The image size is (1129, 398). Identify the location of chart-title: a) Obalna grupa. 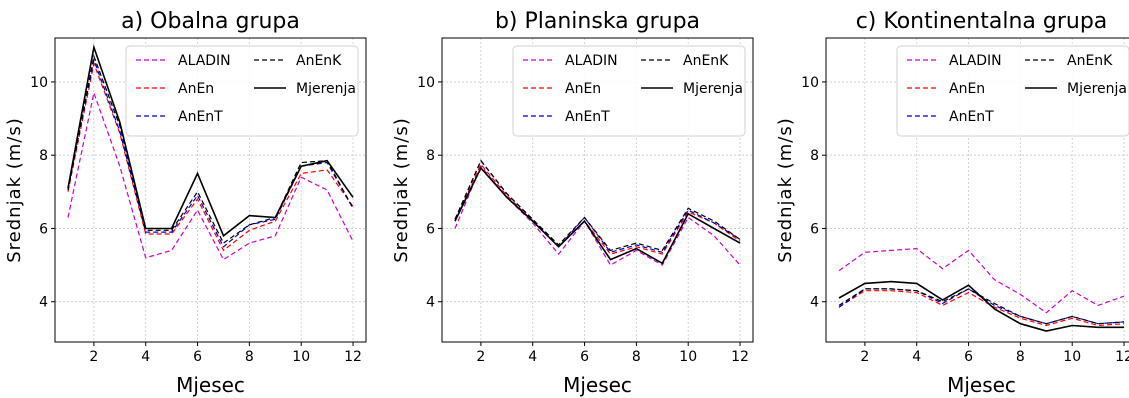
(210, 21).